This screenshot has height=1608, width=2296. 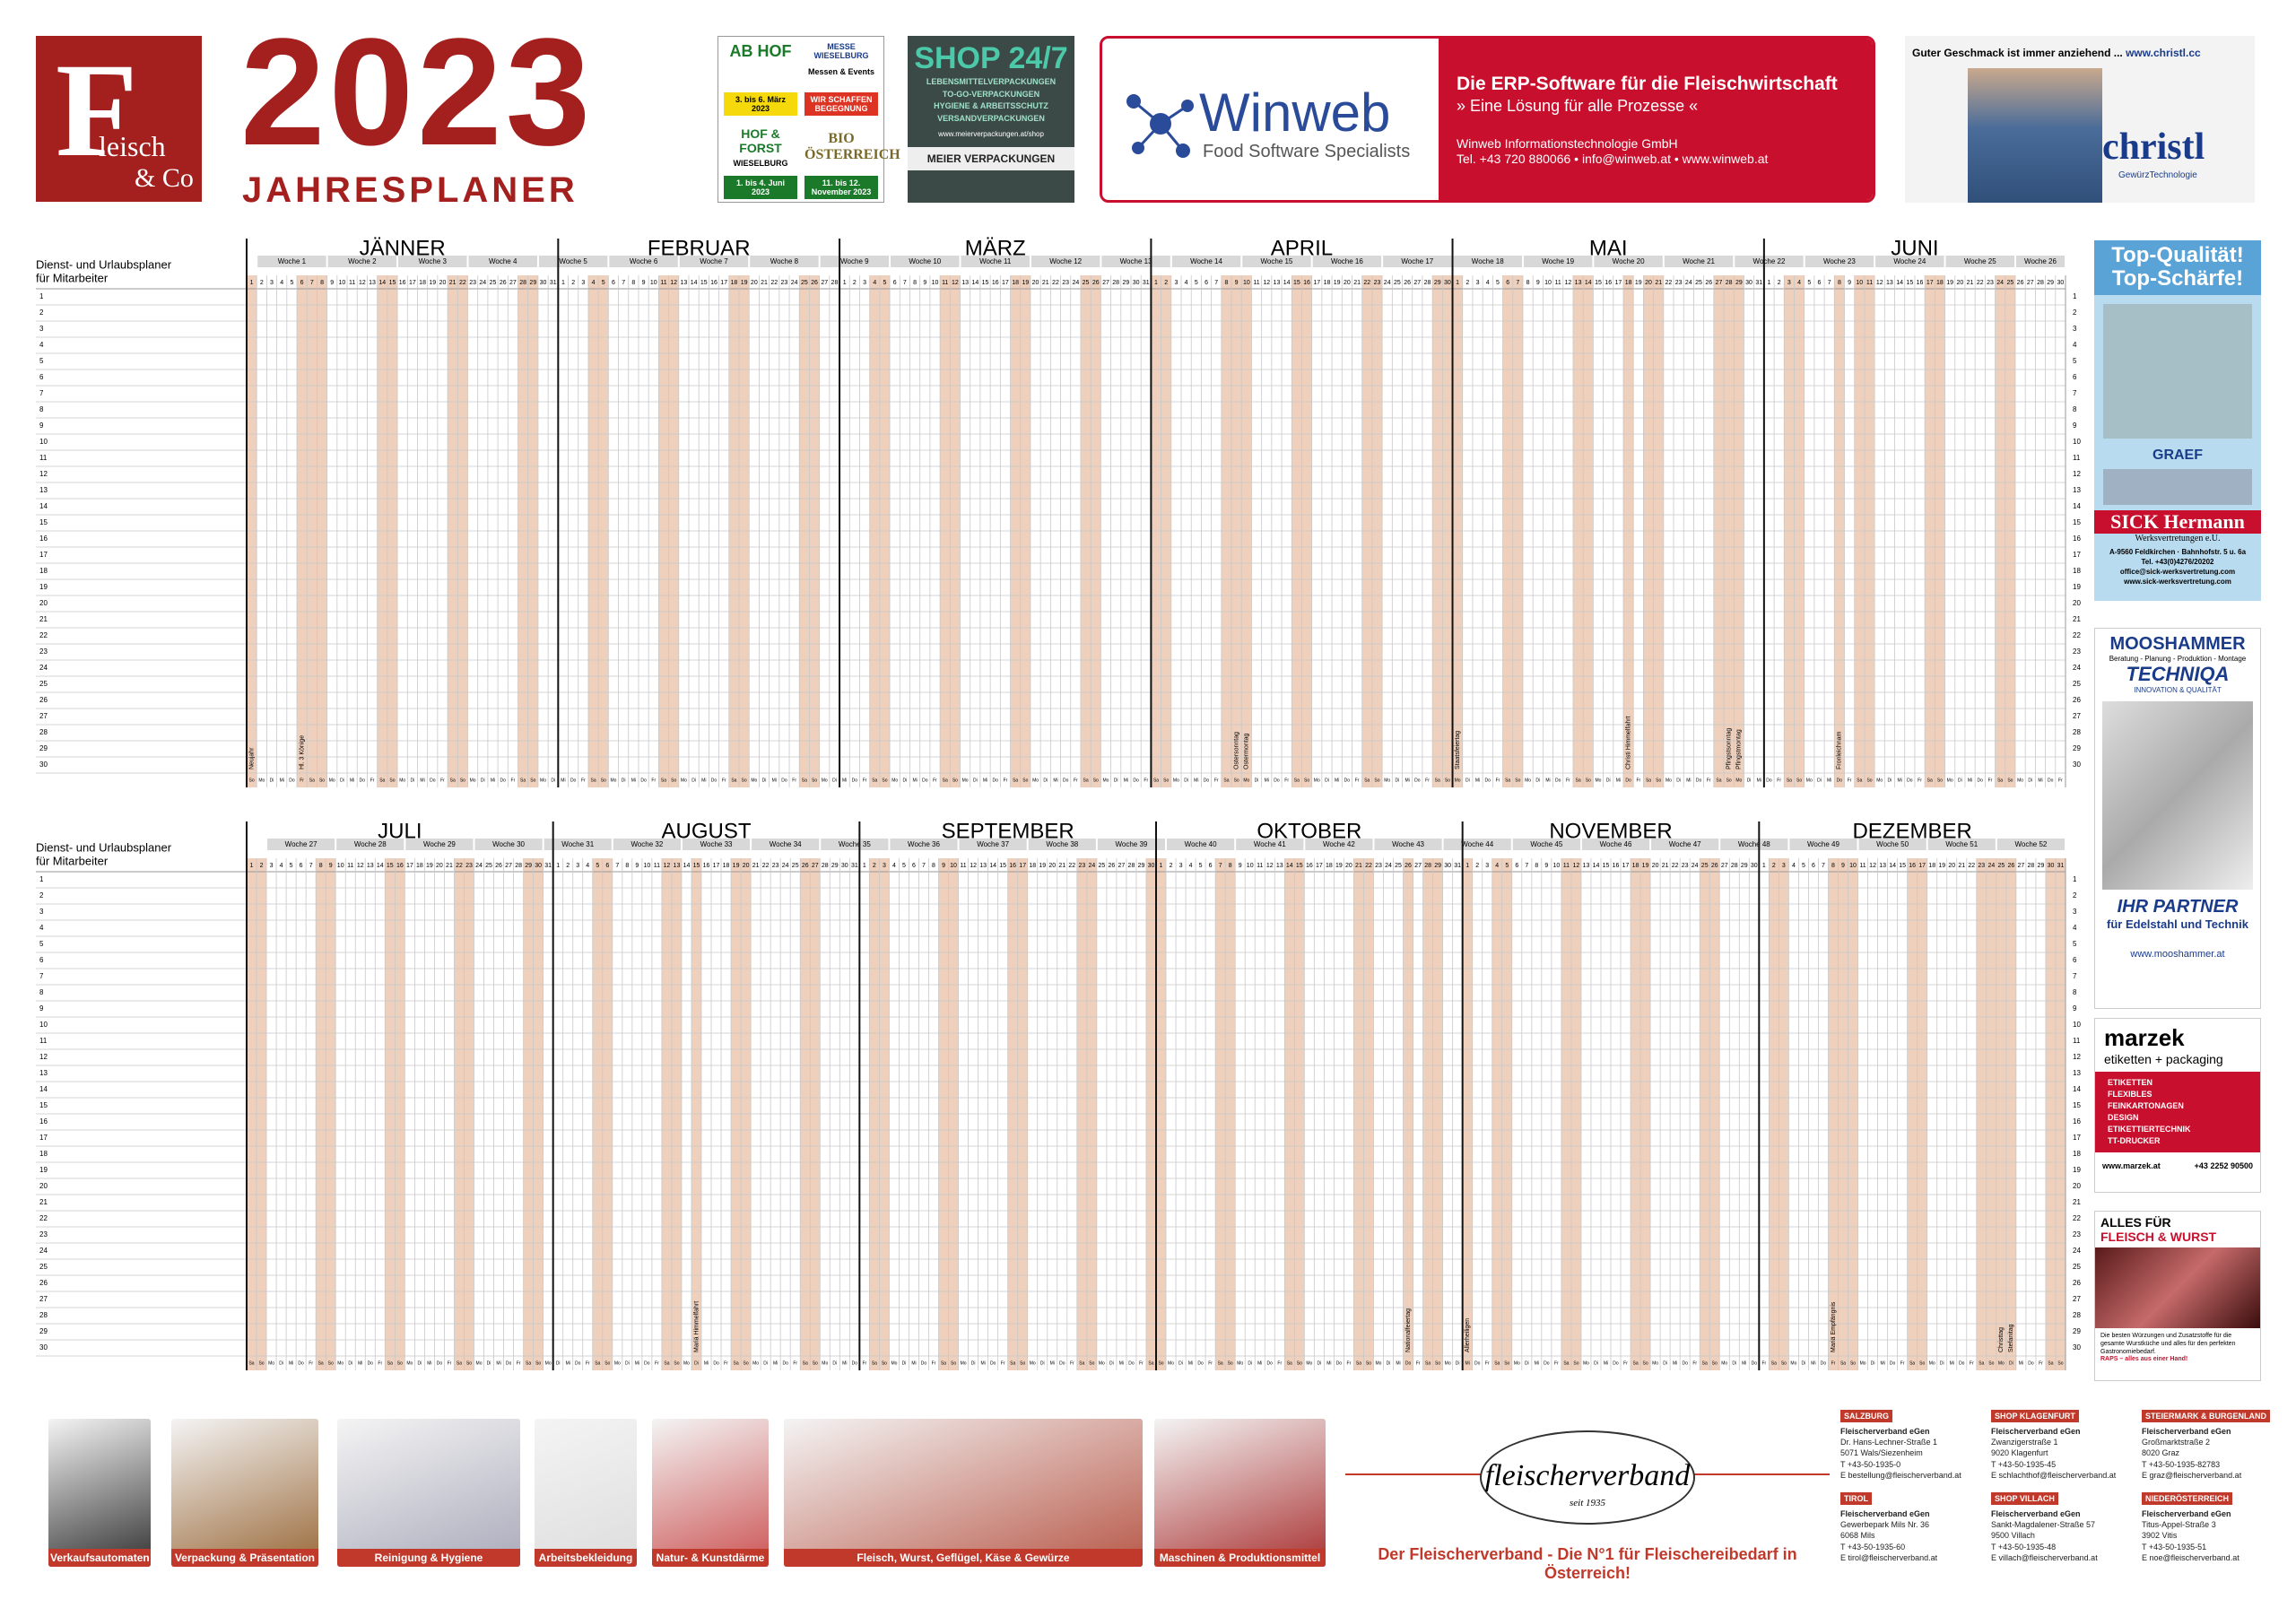 What do you see at coordinates (1799, 283) in the screenshot?
I see `day-number: 4` at bounding box center [1799, 283].